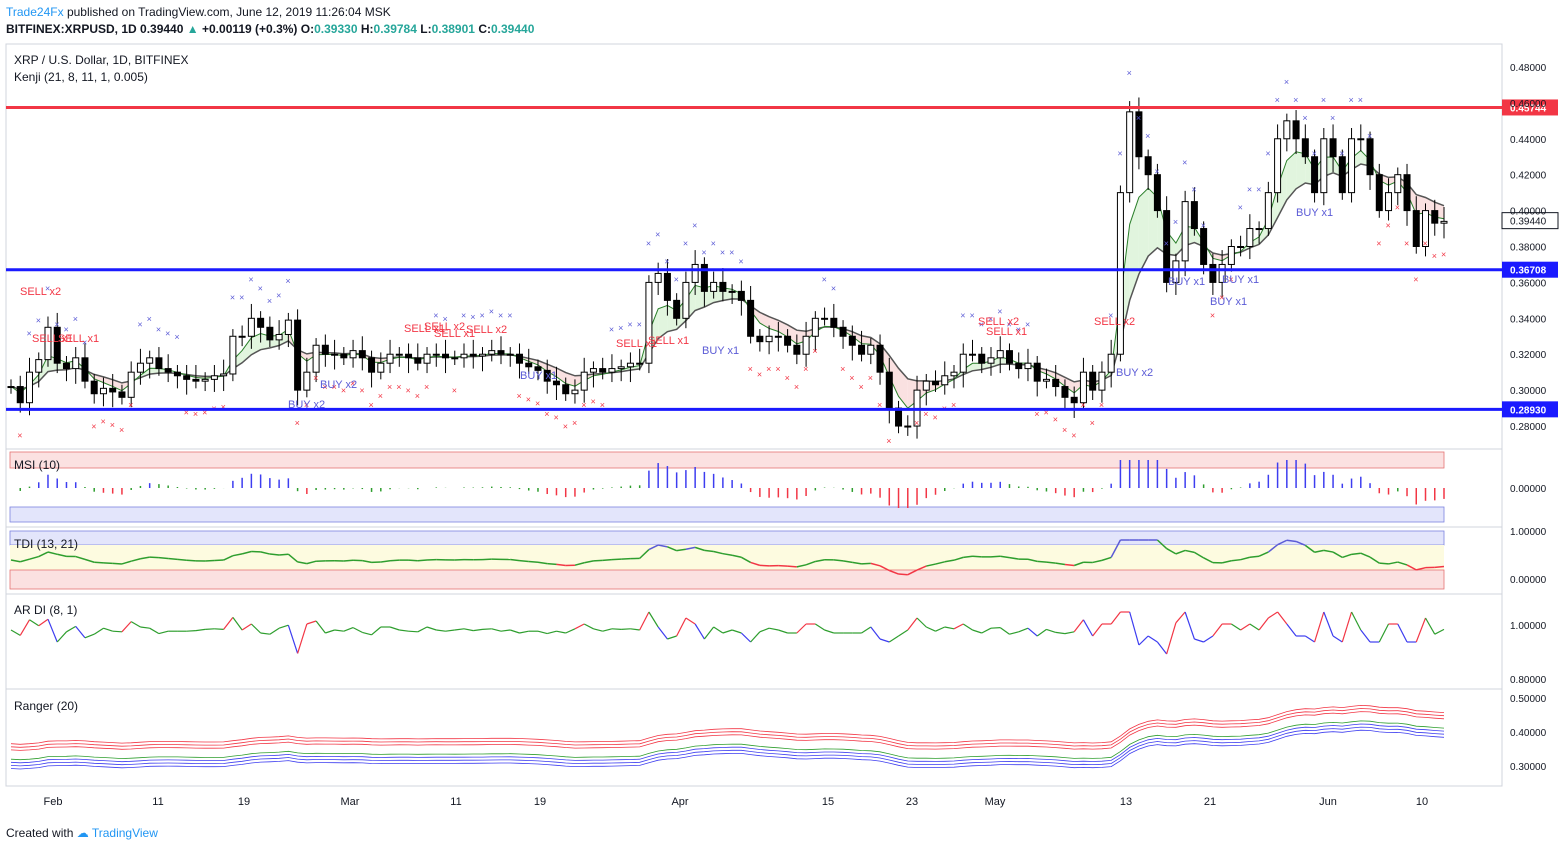 Image resolution: width=1565 pixels, height=856 pixels. Describe the element at coordinates (53, 802) in the screenshot. I see `time-tick: Feb` at that location.